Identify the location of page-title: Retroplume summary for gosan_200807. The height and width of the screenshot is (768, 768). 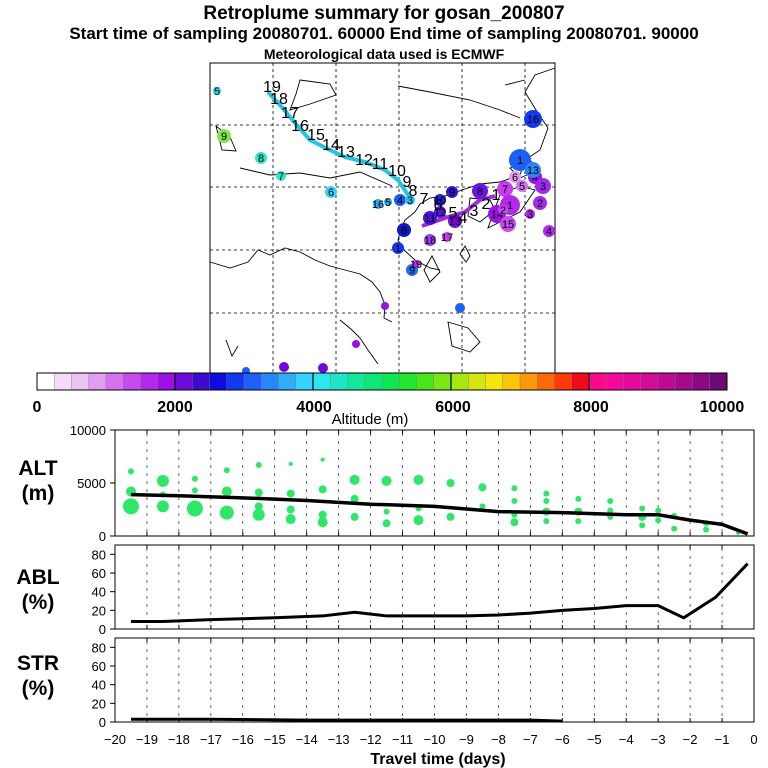
(384, 13).